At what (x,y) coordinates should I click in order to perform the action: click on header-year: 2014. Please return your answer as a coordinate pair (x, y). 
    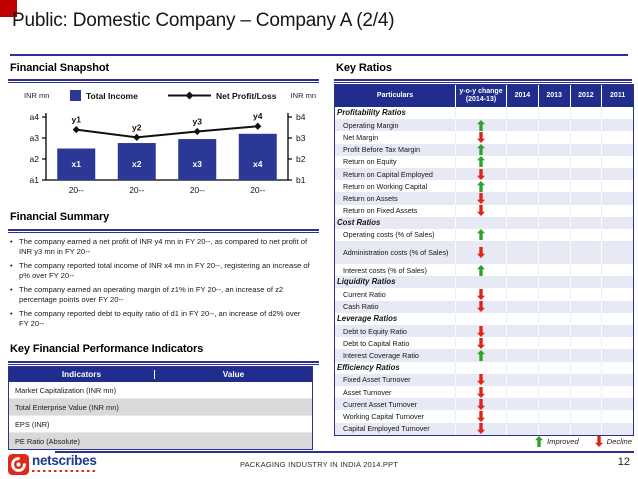
    Looking at the image, I should click on (522, 96).